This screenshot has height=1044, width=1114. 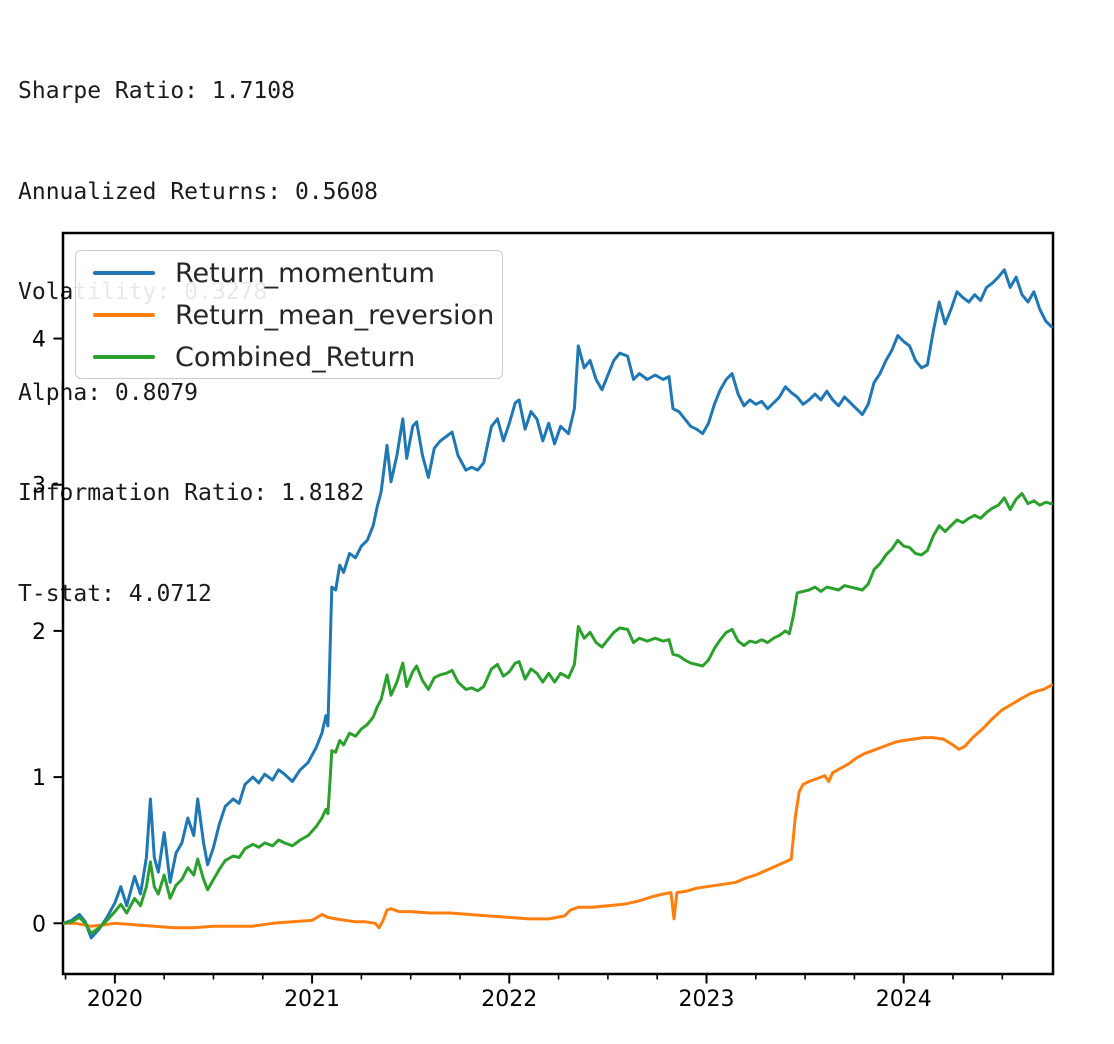 I want to click on x-tick-label: 2024, so click(x=904, y=999).